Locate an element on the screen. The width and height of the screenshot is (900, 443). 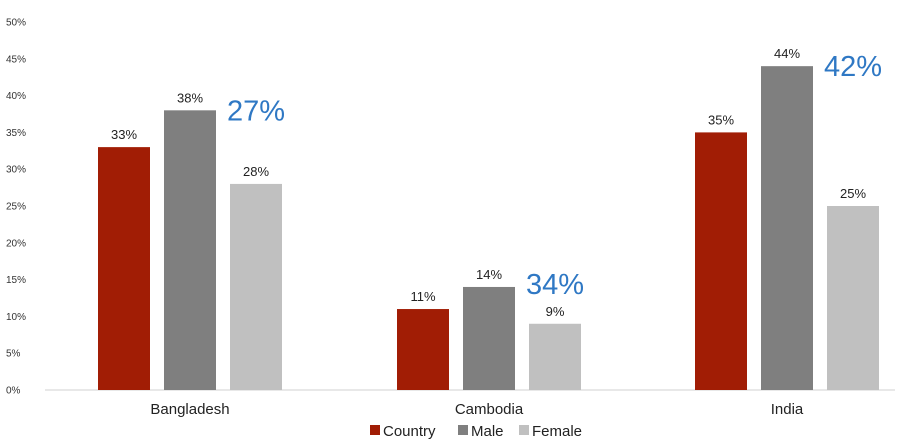
bar-group-bangladesh: 33% 38% 28% 27% is located at coordinates (191, 240).